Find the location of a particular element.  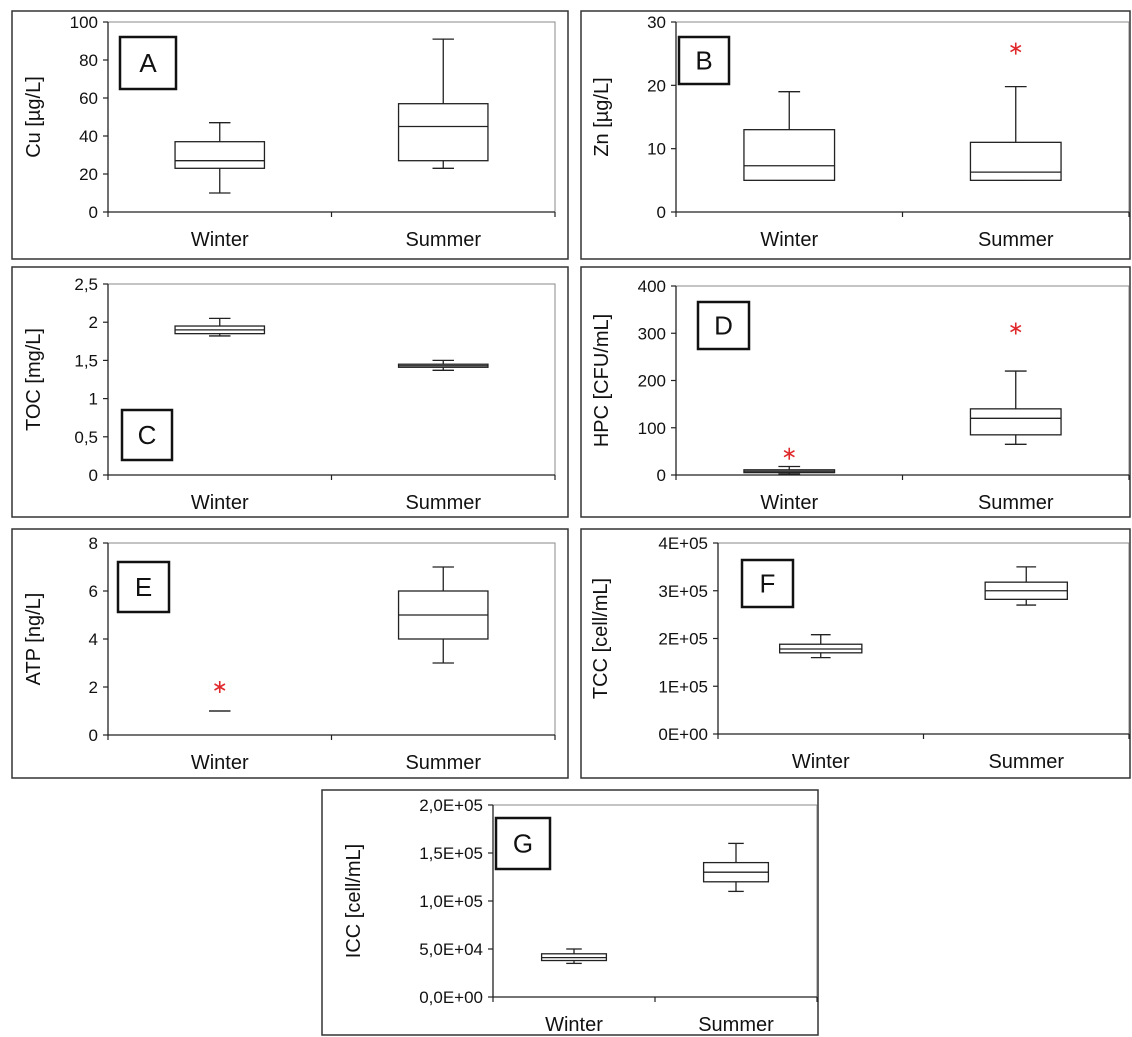

panel-label-g: G is located at coordinates (523, 844).